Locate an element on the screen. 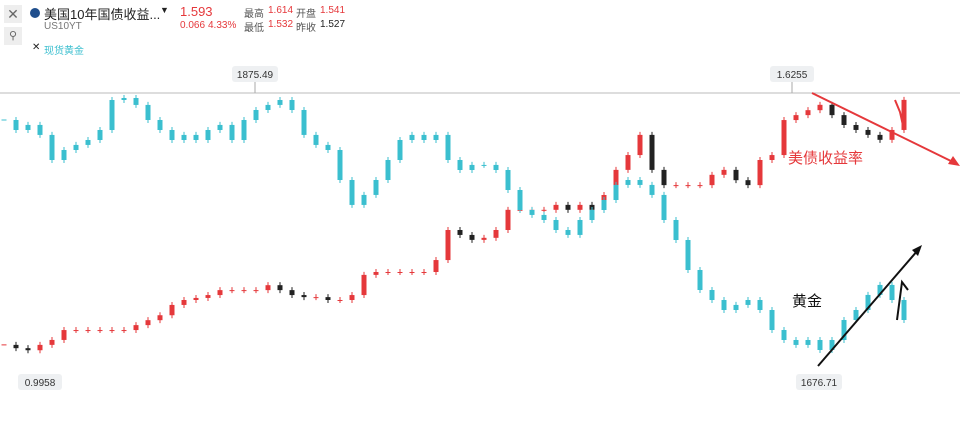 This screenshot has width=960, height=424. stat-value: 1.532 is located at coordinates (281, 24).